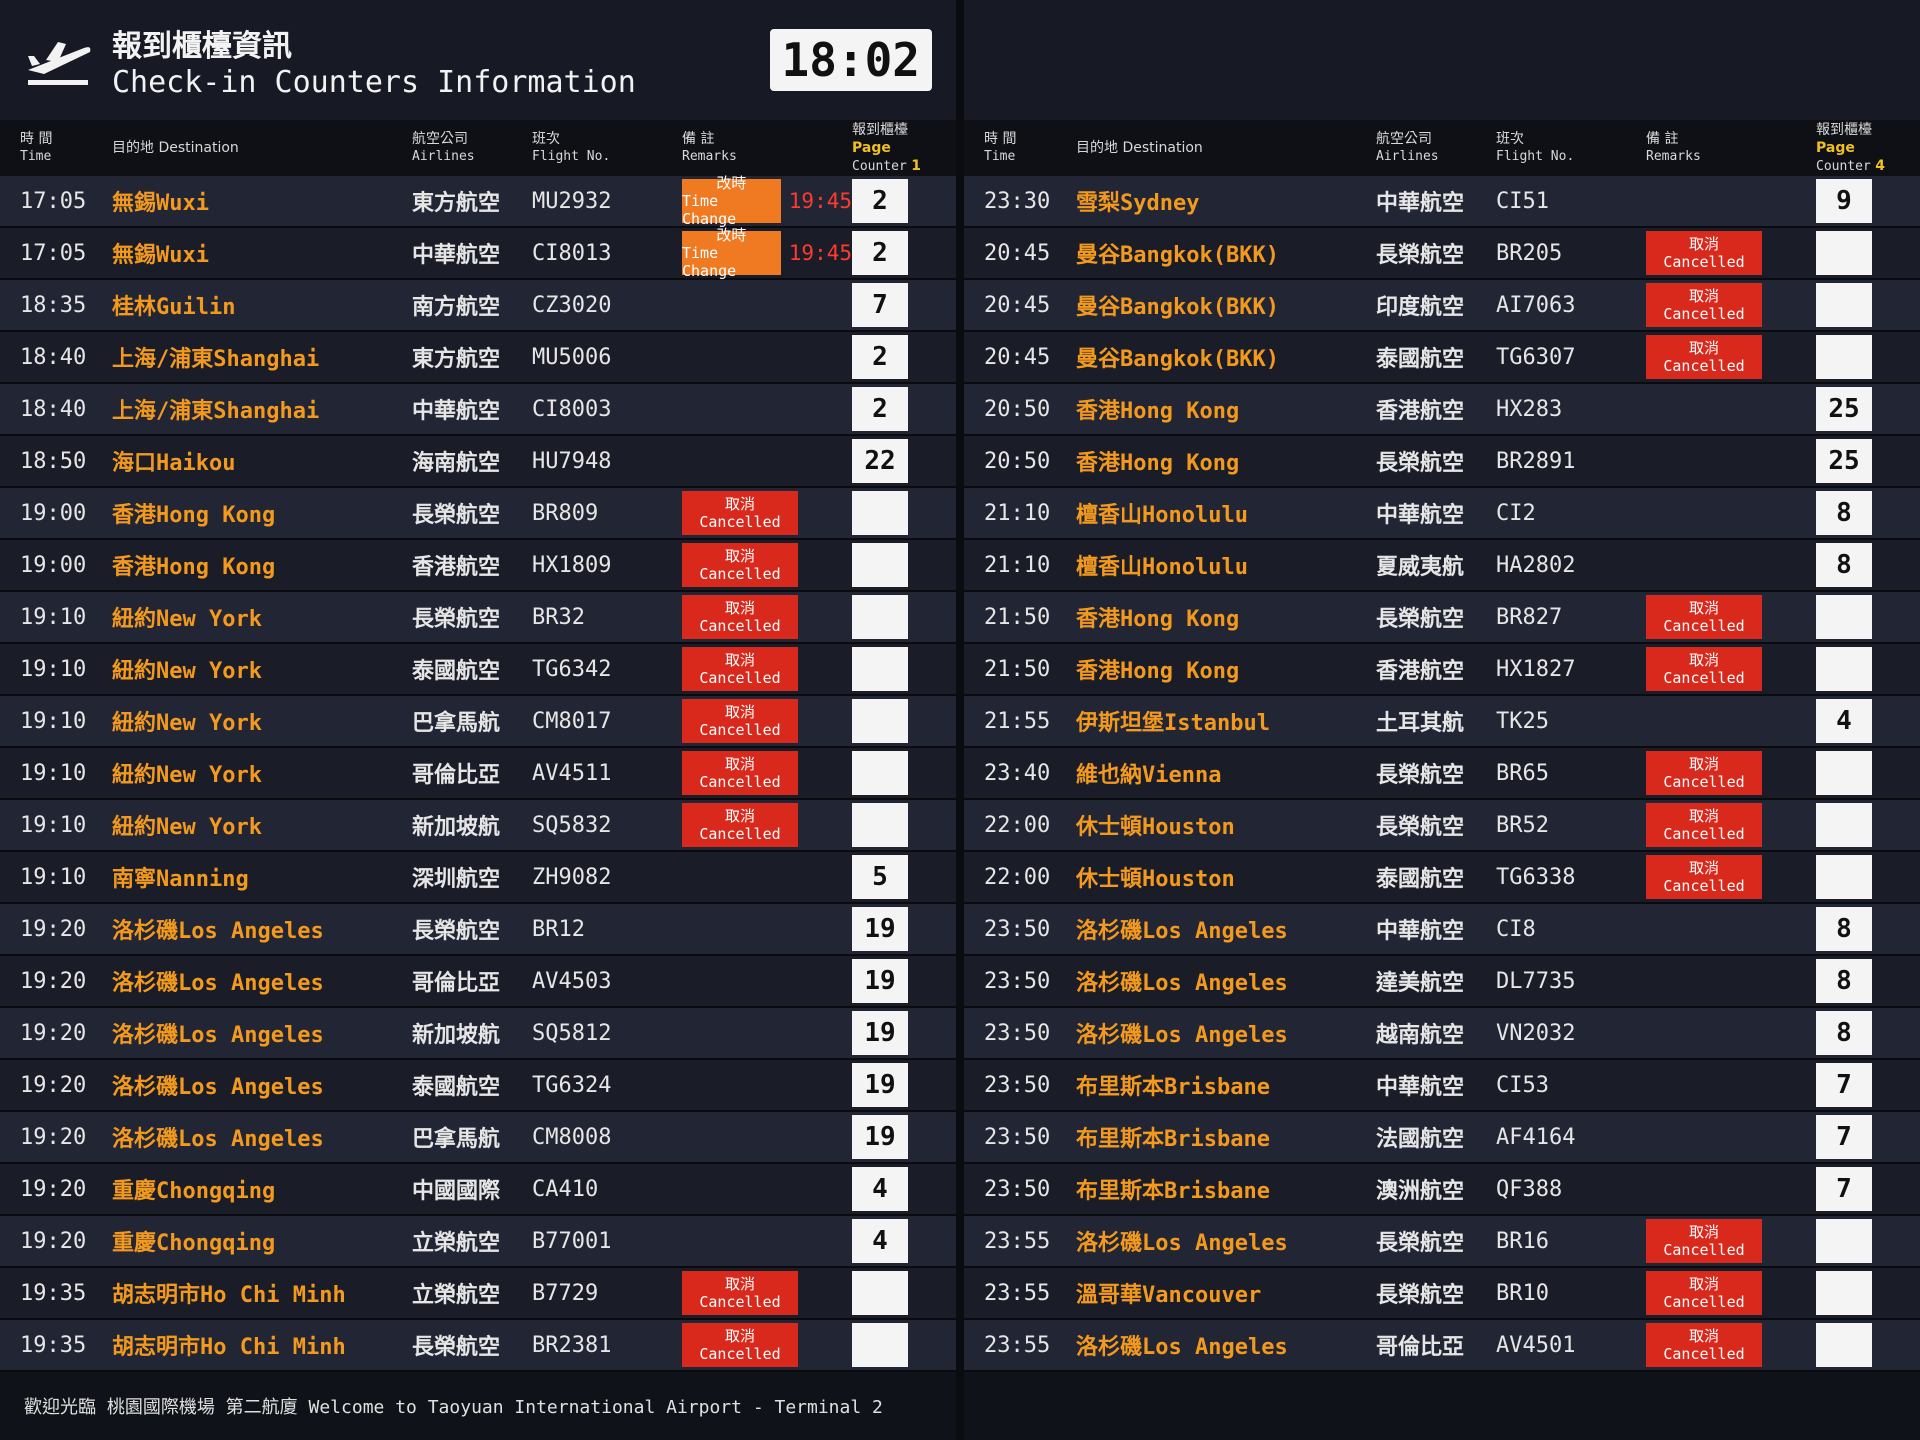 The image size is (1920, 1440). What do you see at coordinates (187, 723) in the screenshot?
I see `destination: 紐約New York` at bounding box center [187, 723].